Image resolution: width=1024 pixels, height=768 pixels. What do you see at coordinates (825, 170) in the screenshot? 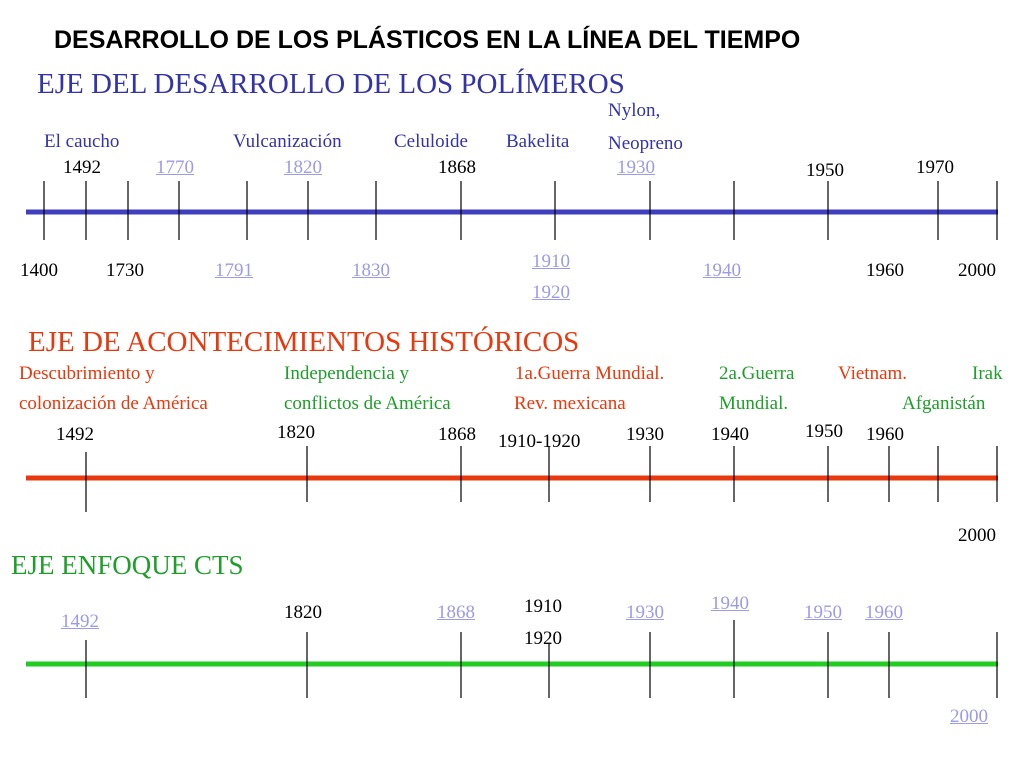
I see `axis1-year-1950: 1950` at bounding box center [825, 170].